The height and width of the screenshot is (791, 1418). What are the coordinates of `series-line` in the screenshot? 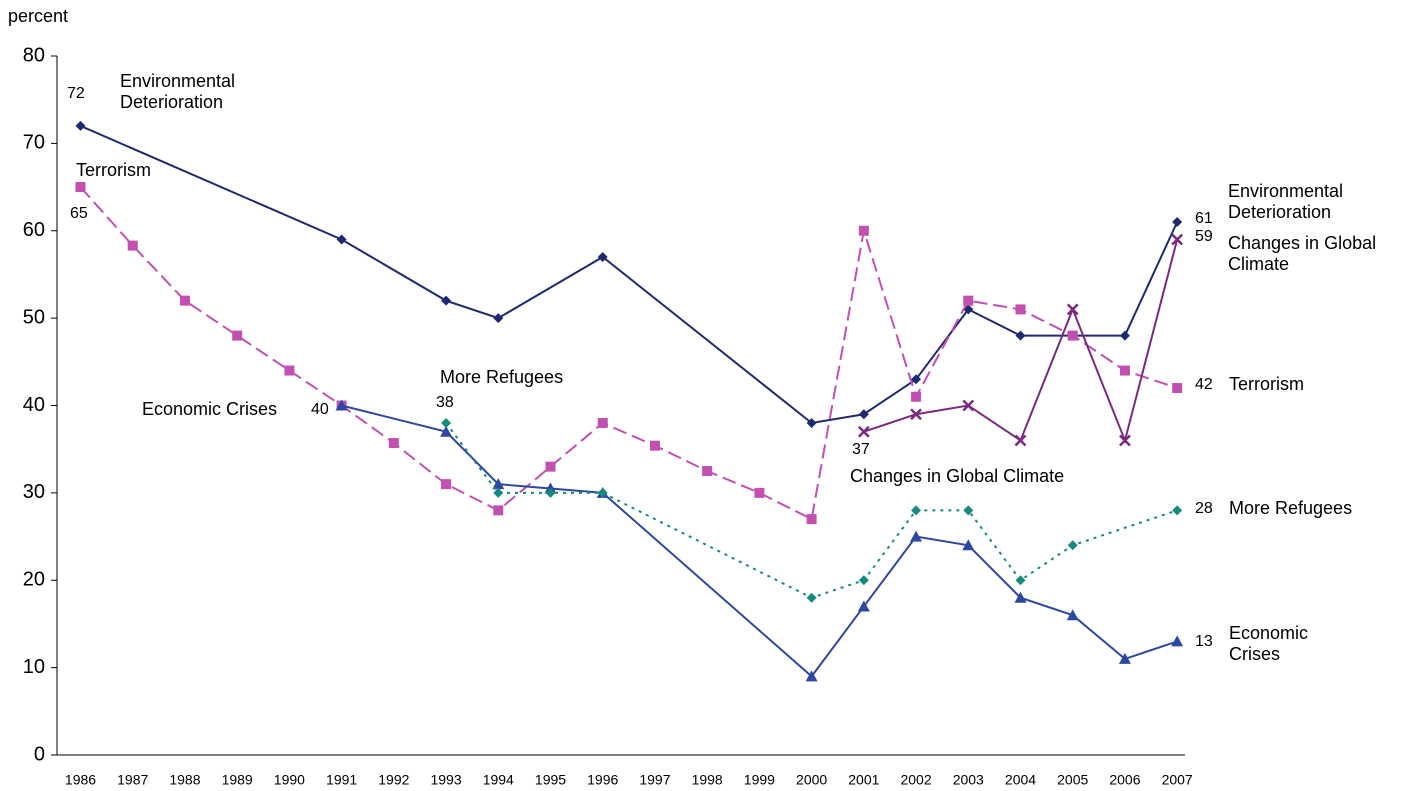 It's located at (811, 510).